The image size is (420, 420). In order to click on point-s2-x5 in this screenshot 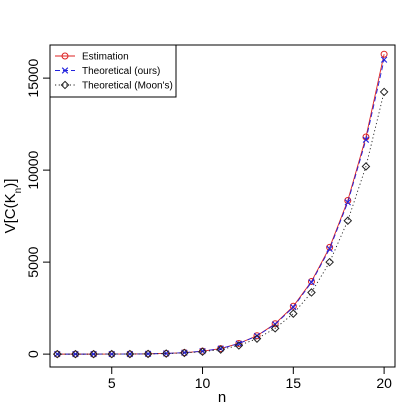, I will do `click(112, 354)`.